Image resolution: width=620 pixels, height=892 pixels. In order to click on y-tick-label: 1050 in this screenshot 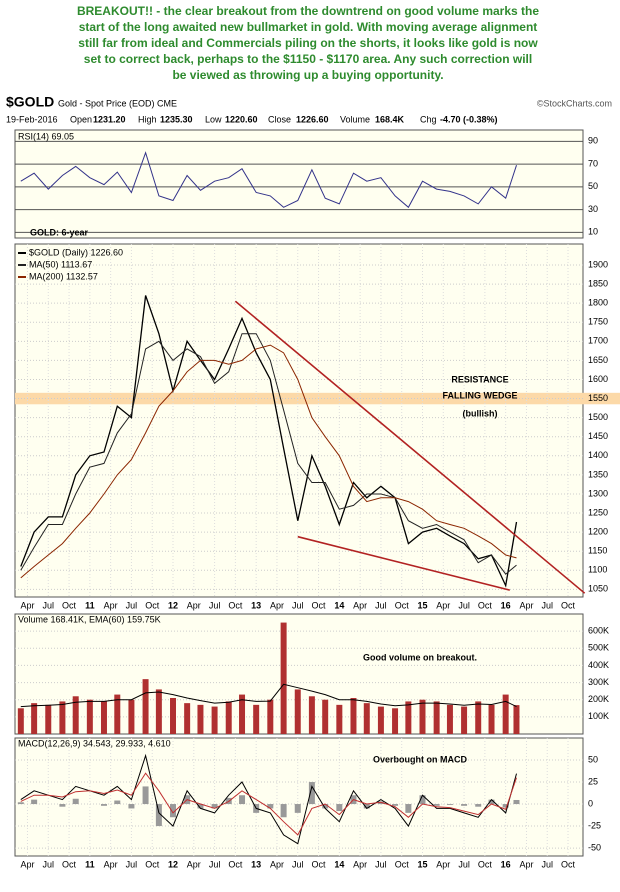, I will do `click(598, 589)`.